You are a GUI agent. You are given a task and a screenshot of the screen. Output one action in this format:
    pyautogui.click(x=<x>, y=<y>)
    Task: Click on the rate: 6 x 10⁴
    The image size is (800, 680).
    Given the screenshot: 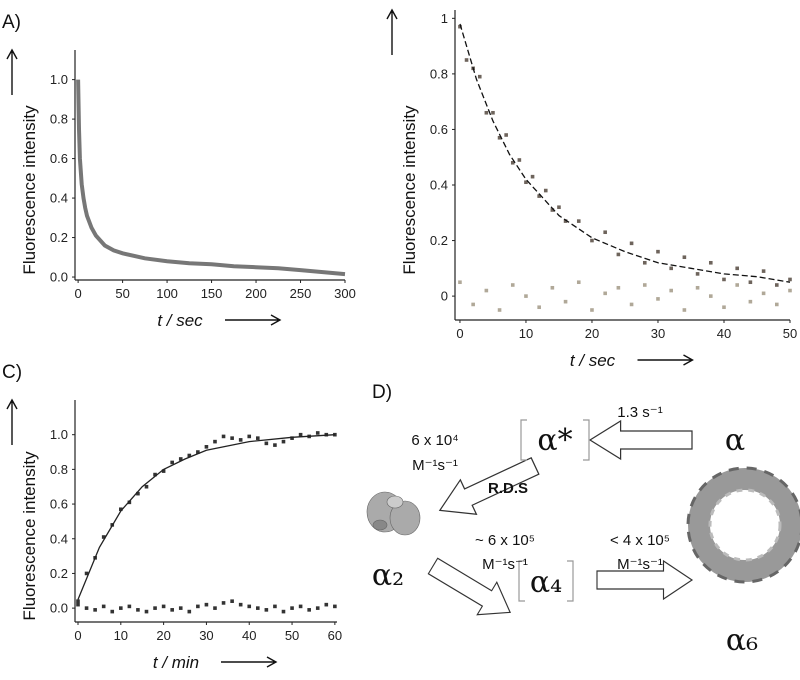 What is the action you would take?
    pyautogui.click(x=434, y=440)
    